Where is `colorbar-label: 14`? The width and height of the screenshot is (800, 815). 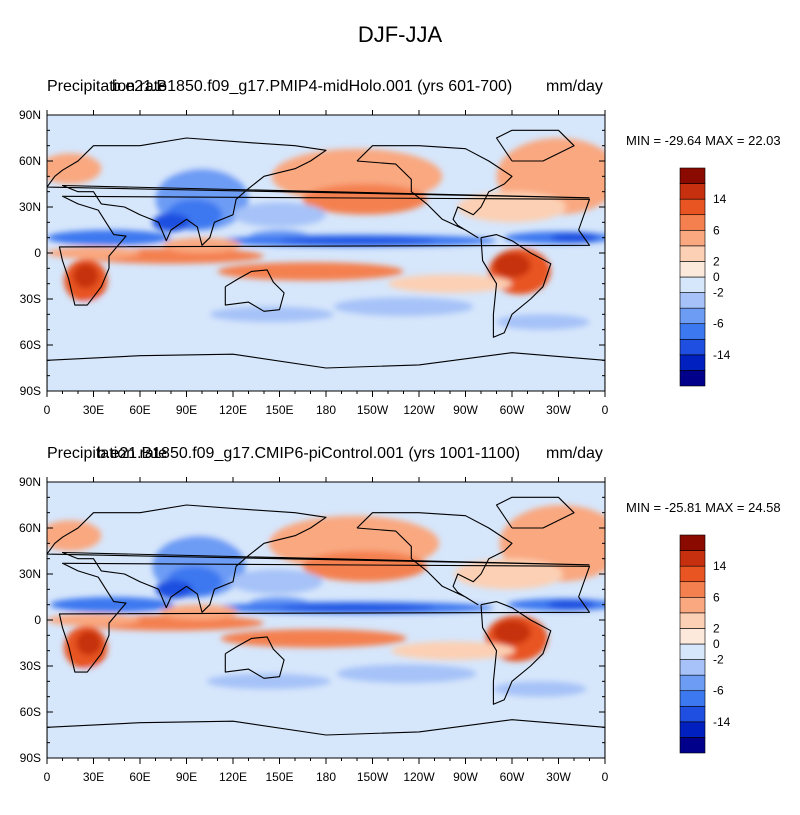 colorbar-label: 14 is located at coordinates (720, 199).